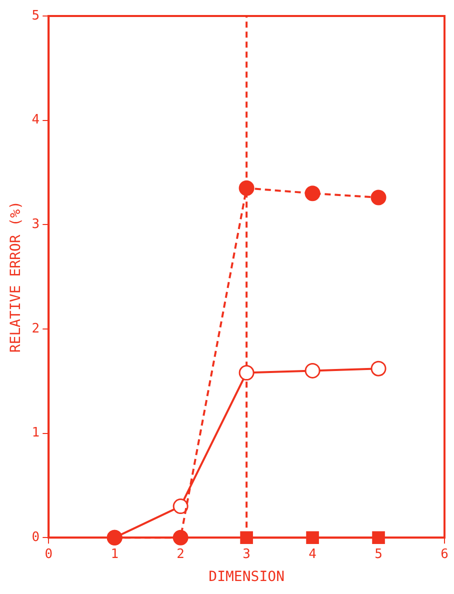 The height and width of the screenshot is (594, 454). Describe the element at coordinates (444, 554) in the screenshot. I see `x-tick-label: 6` at that location.